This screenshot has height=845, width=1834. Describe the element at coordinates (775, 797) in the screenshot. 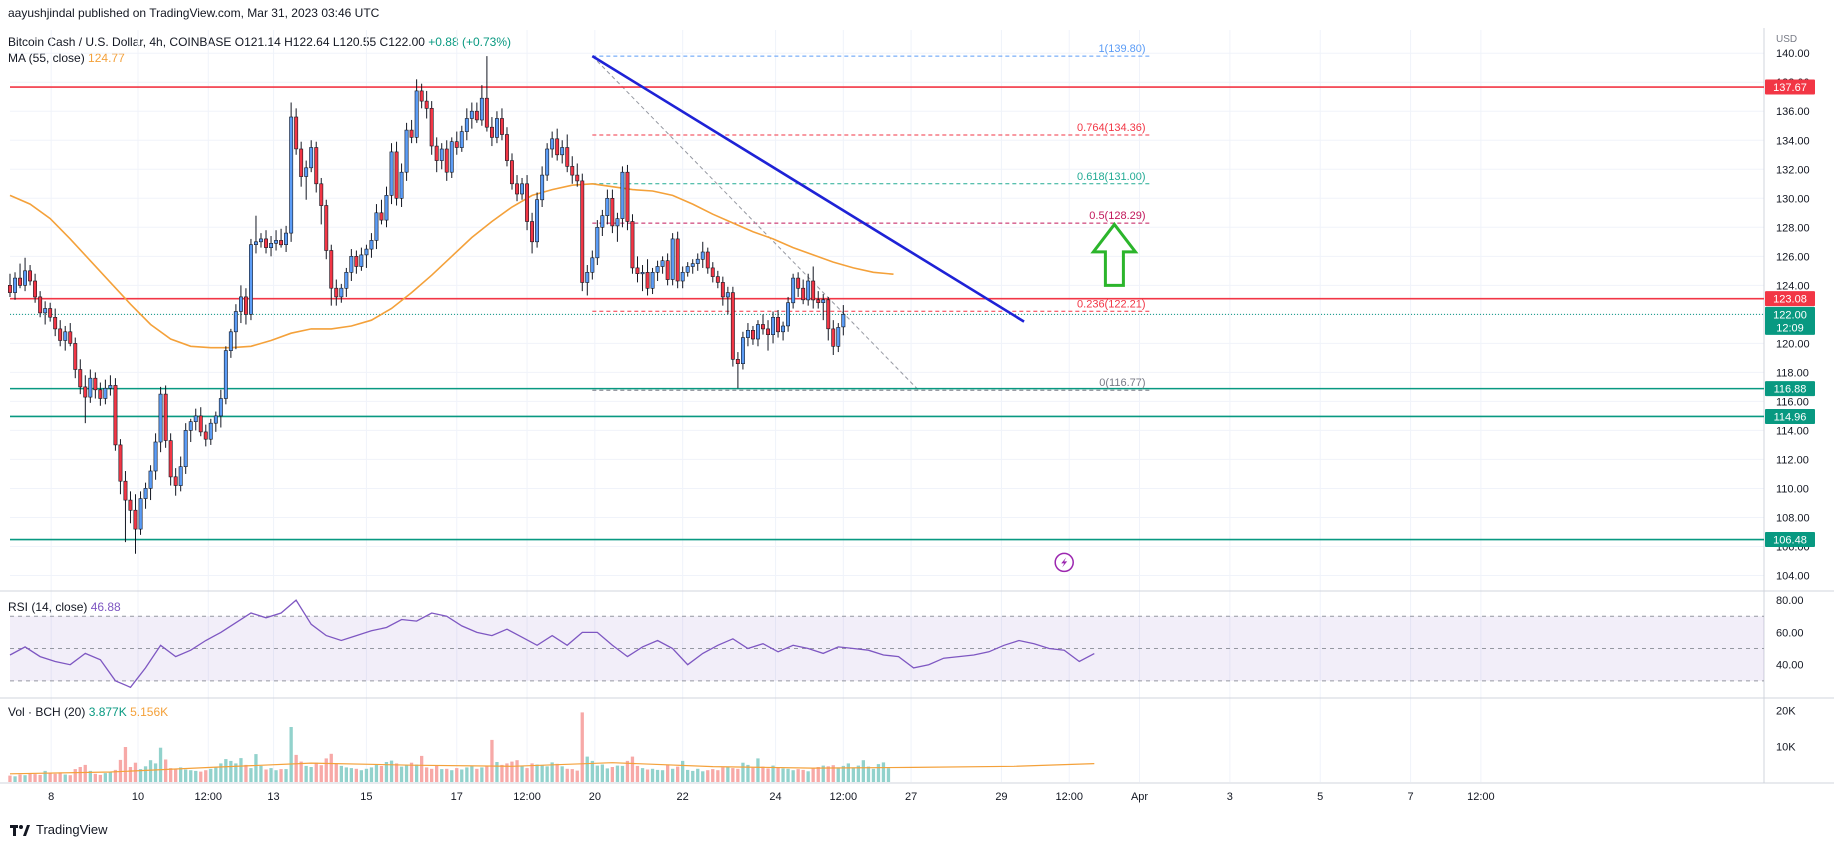

I see `time-tick-label: 24` at that location.